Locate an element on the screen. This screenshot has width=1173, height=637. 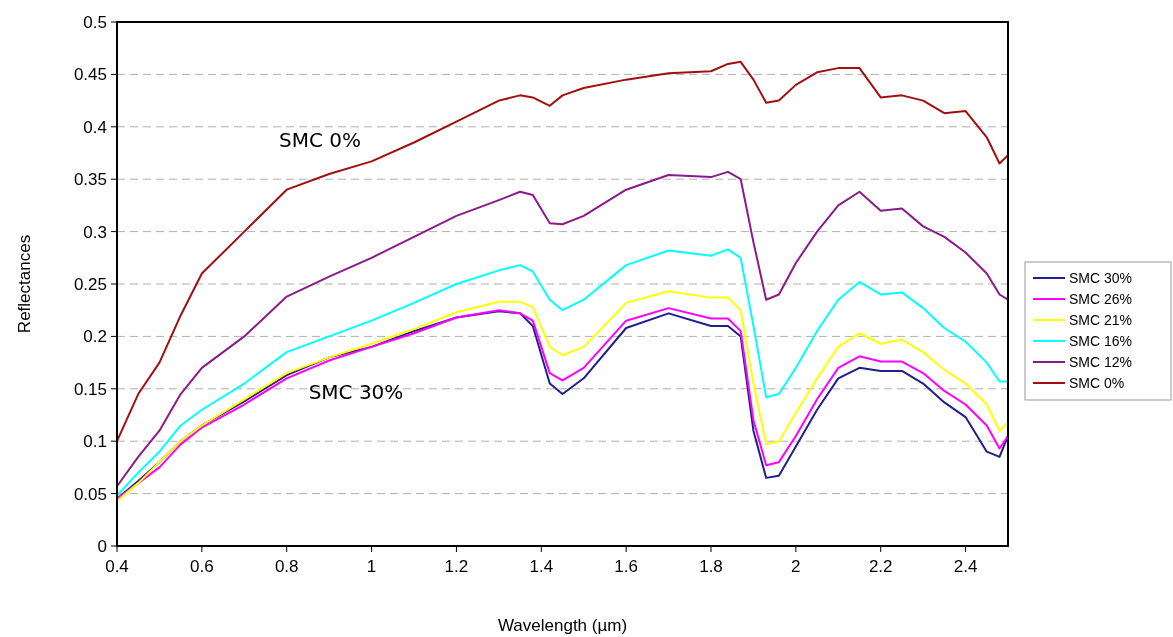
x-tick-label: 0.6 is located at coordinates (202, 566).